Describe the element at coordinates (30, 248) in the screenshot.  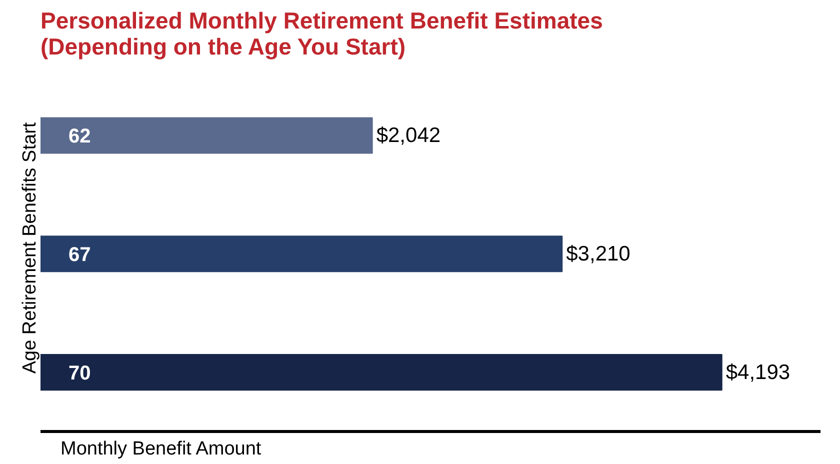
I see `y-axis-title: Age Retirement Benefits Start` at that location.